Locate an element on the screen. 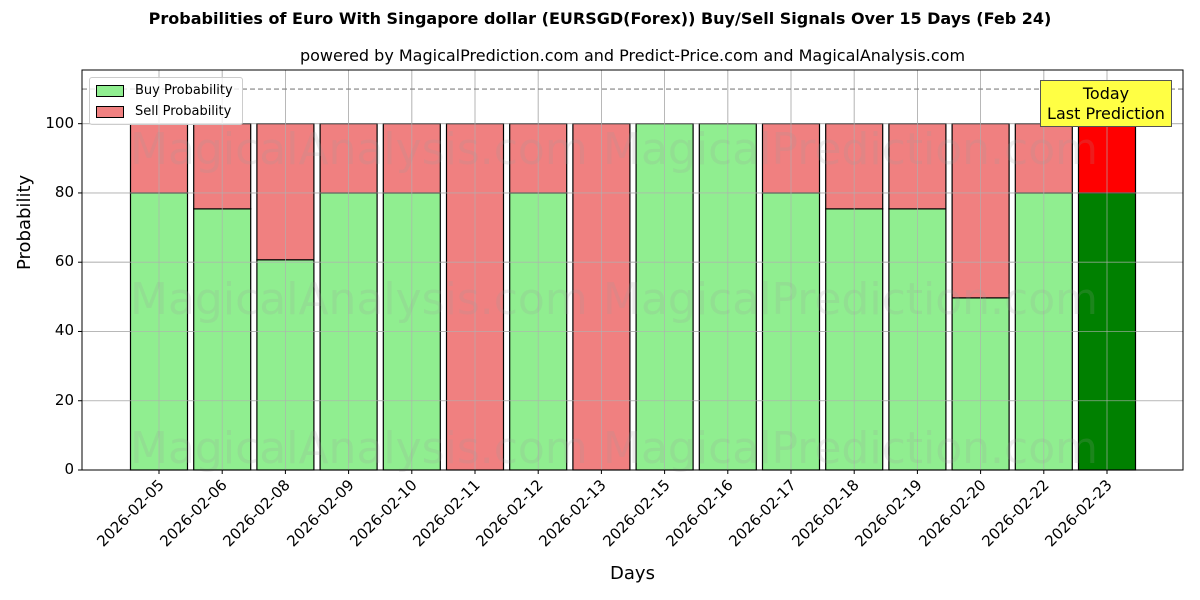 Image resolution: width=1200 pixels, height=600 pixels. y-tick-label: 20 is located at coordinates (64, 399).